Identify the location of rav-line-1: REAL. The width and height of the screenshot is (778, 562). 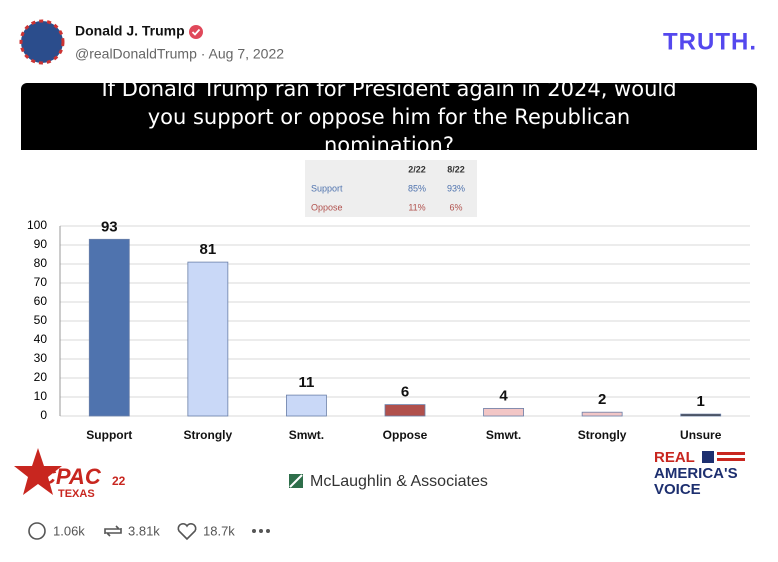
(674, 457).